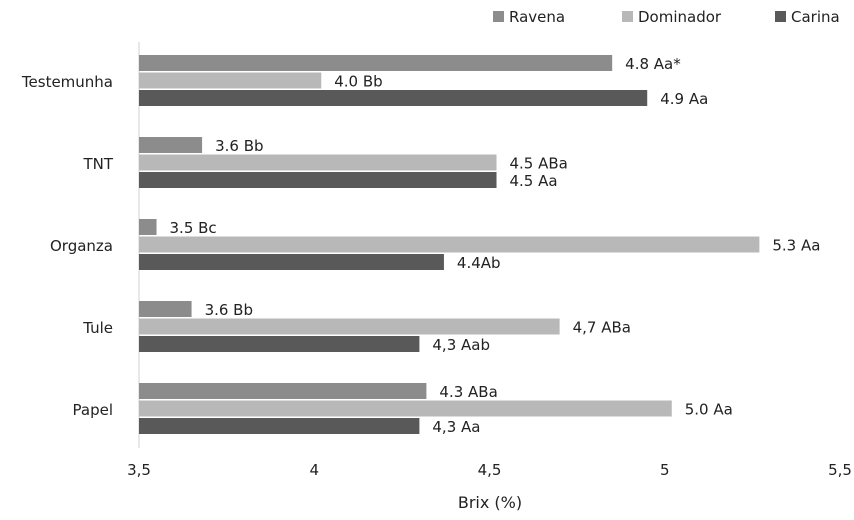  Describe the element at coordinates (534, 181) in the screenshot. I see `data-label: 4.5 Aa` at that location.